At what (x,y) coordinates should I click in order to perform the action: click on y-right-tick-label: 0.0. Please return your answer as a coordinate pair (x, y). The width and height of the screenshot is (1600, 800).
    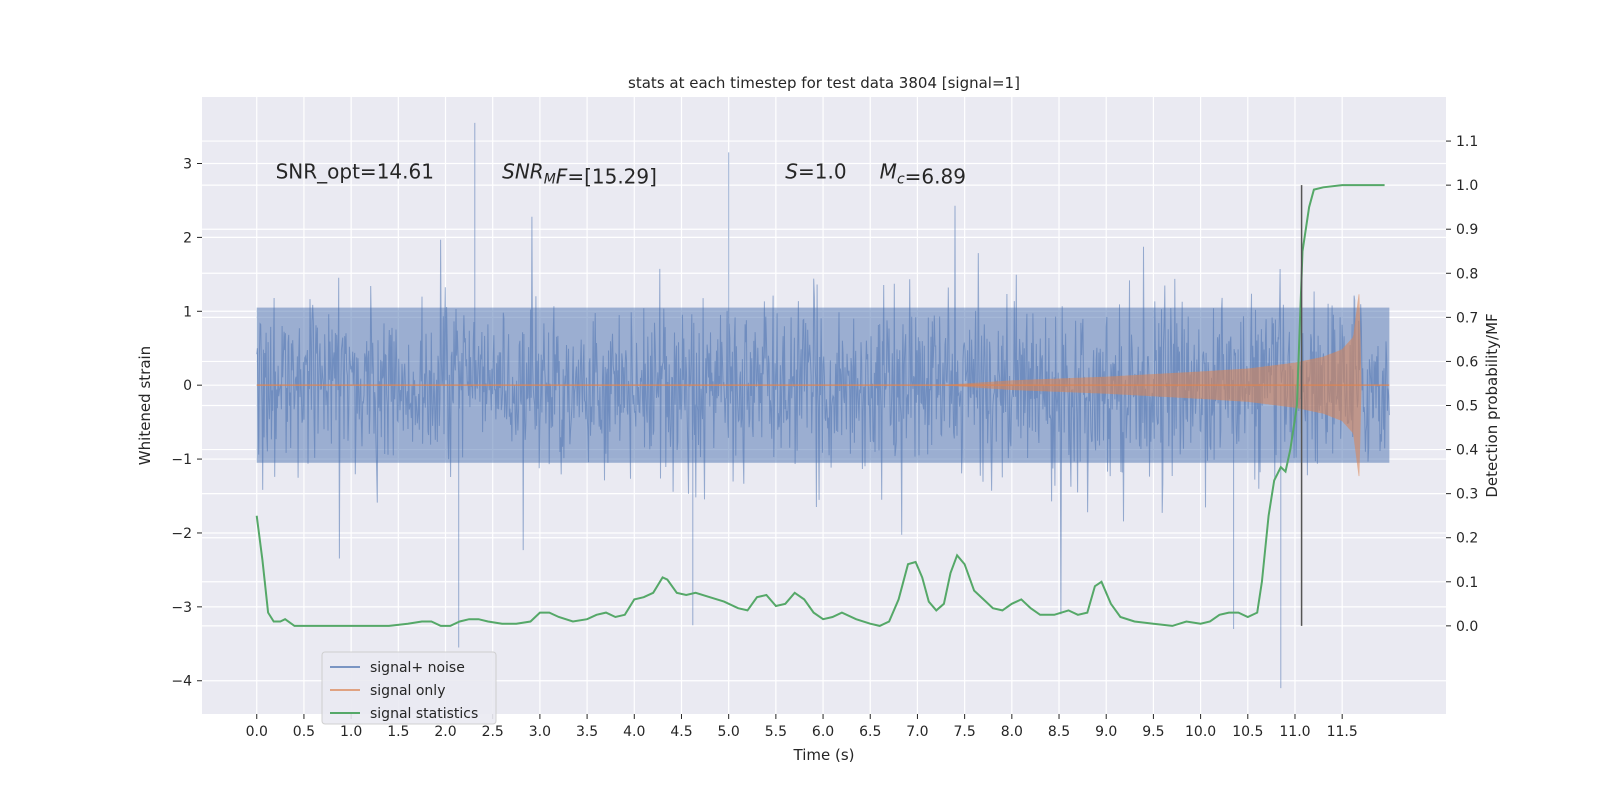
    Looking at the image, I should click on (1467, 627).